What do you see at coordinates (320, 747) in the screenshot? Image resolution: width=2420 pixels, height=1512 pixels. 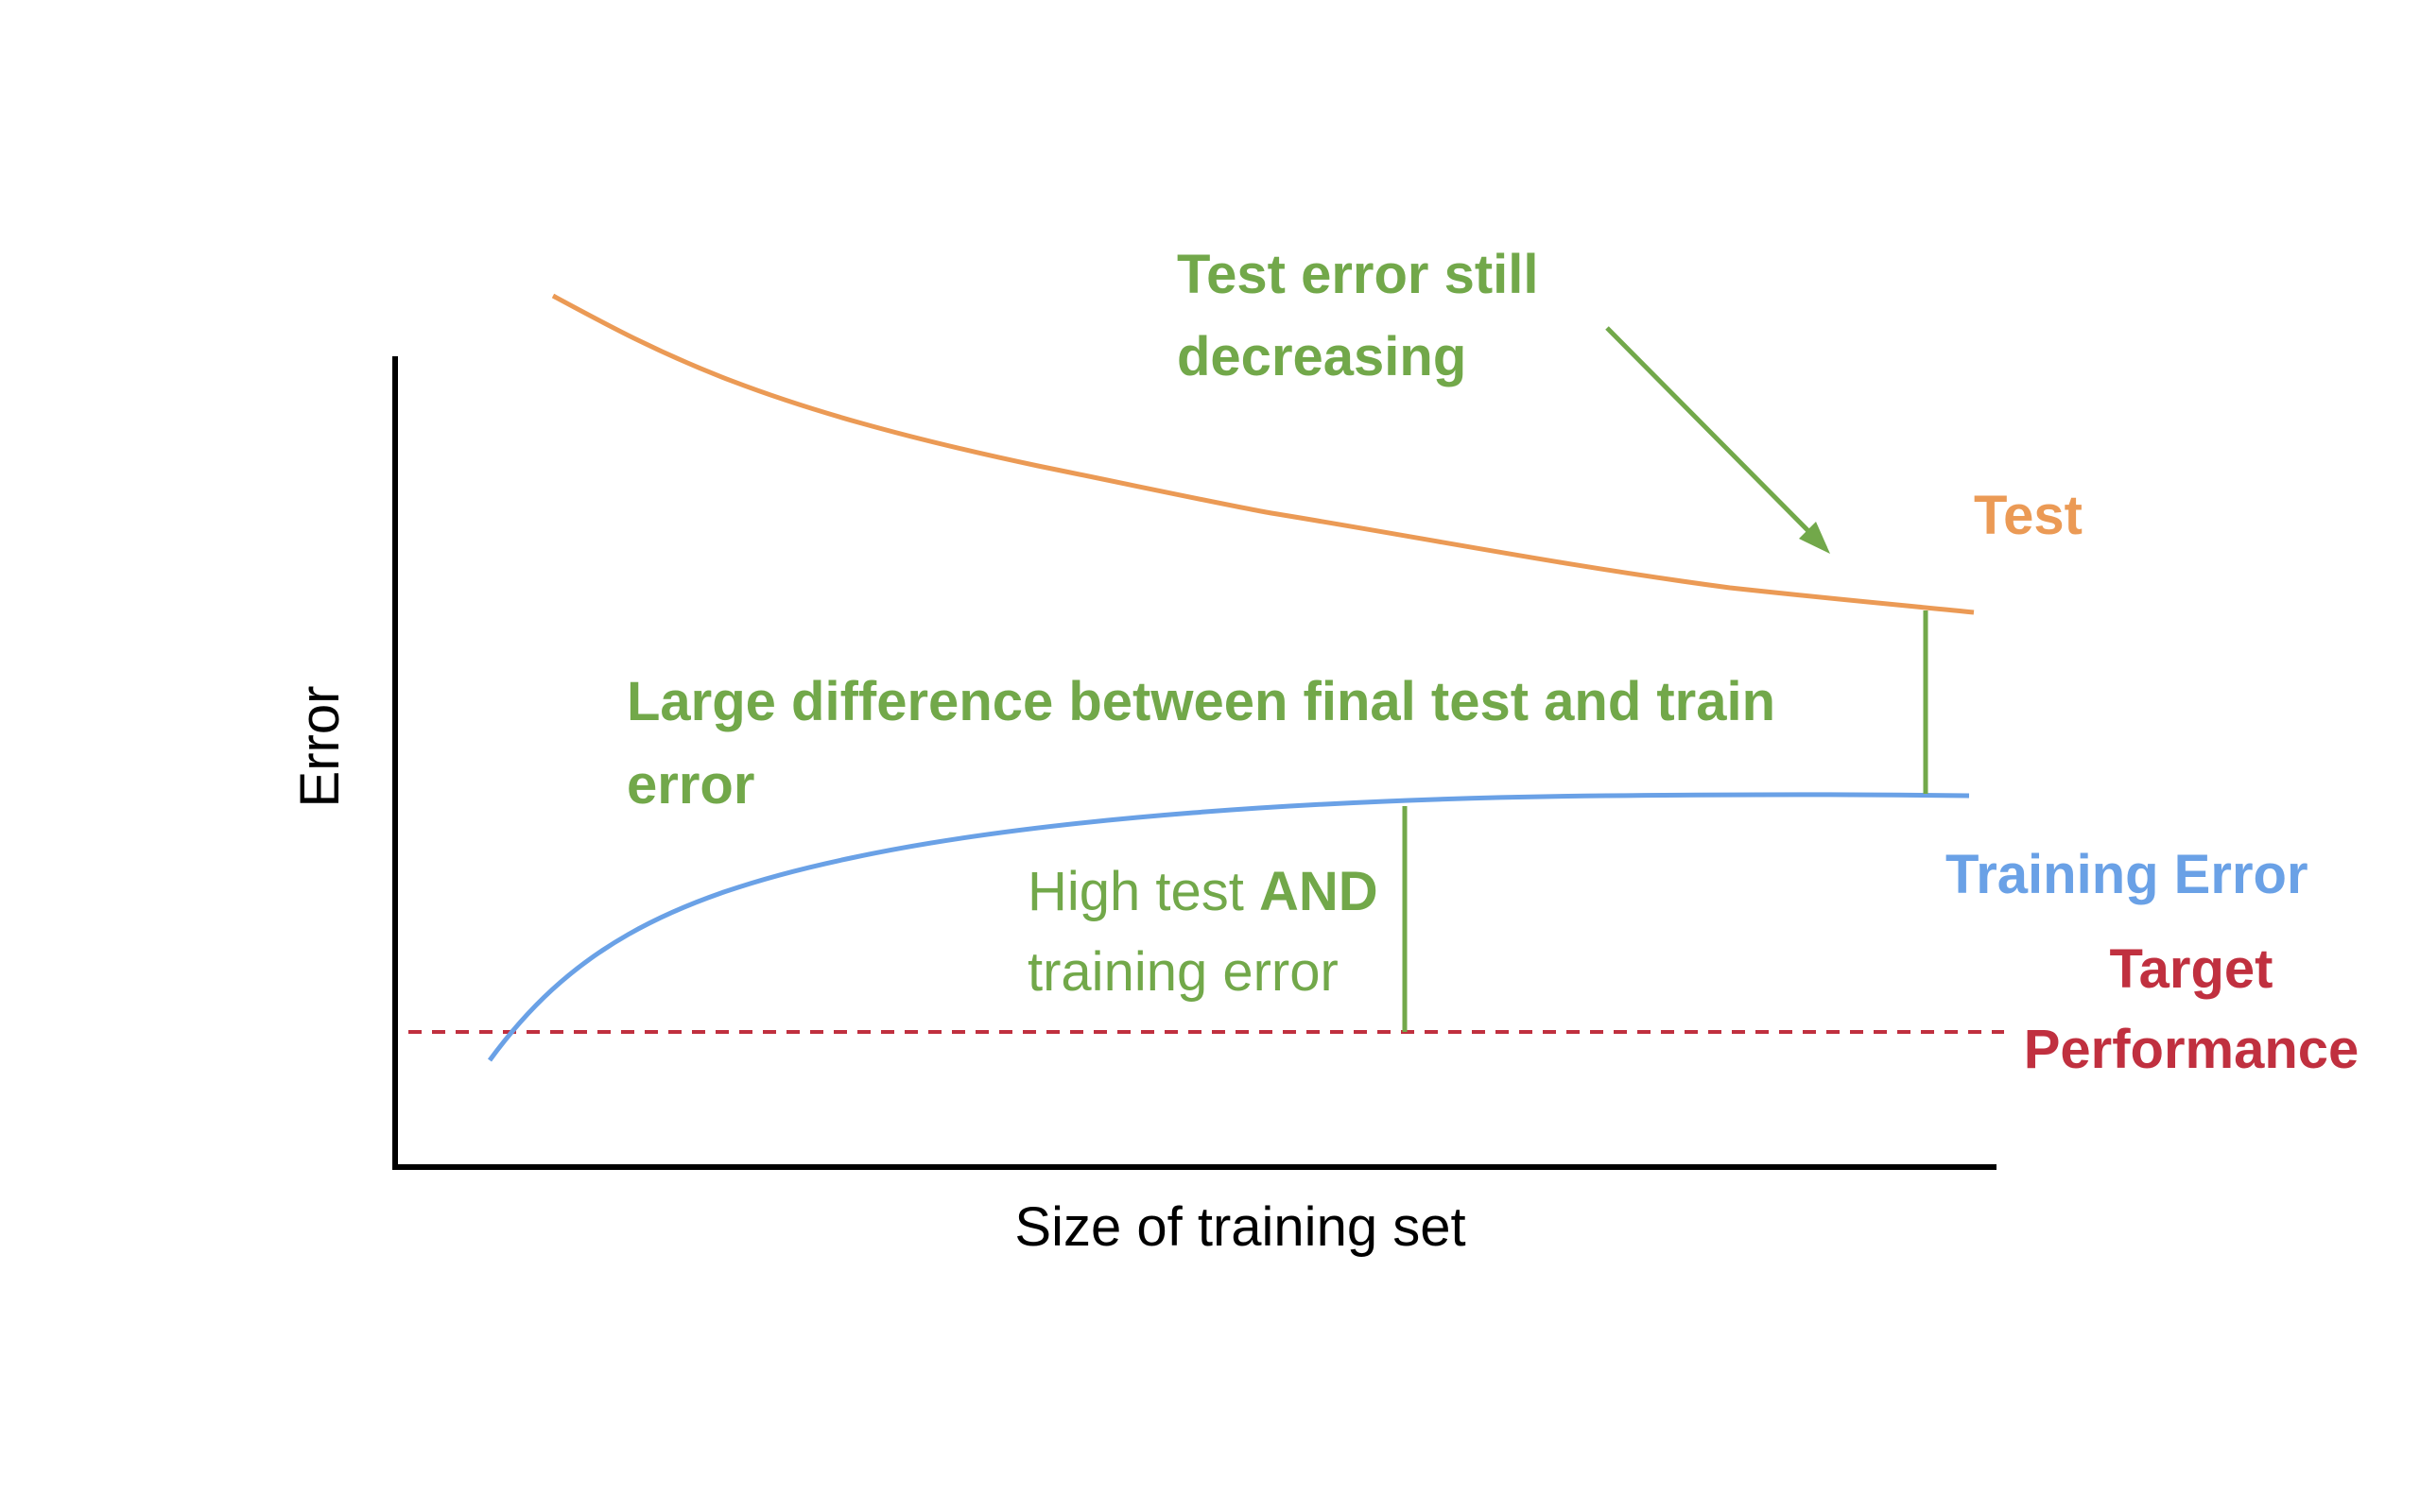 I see `y-axis-label: Error` at bounding box center [320, 747].